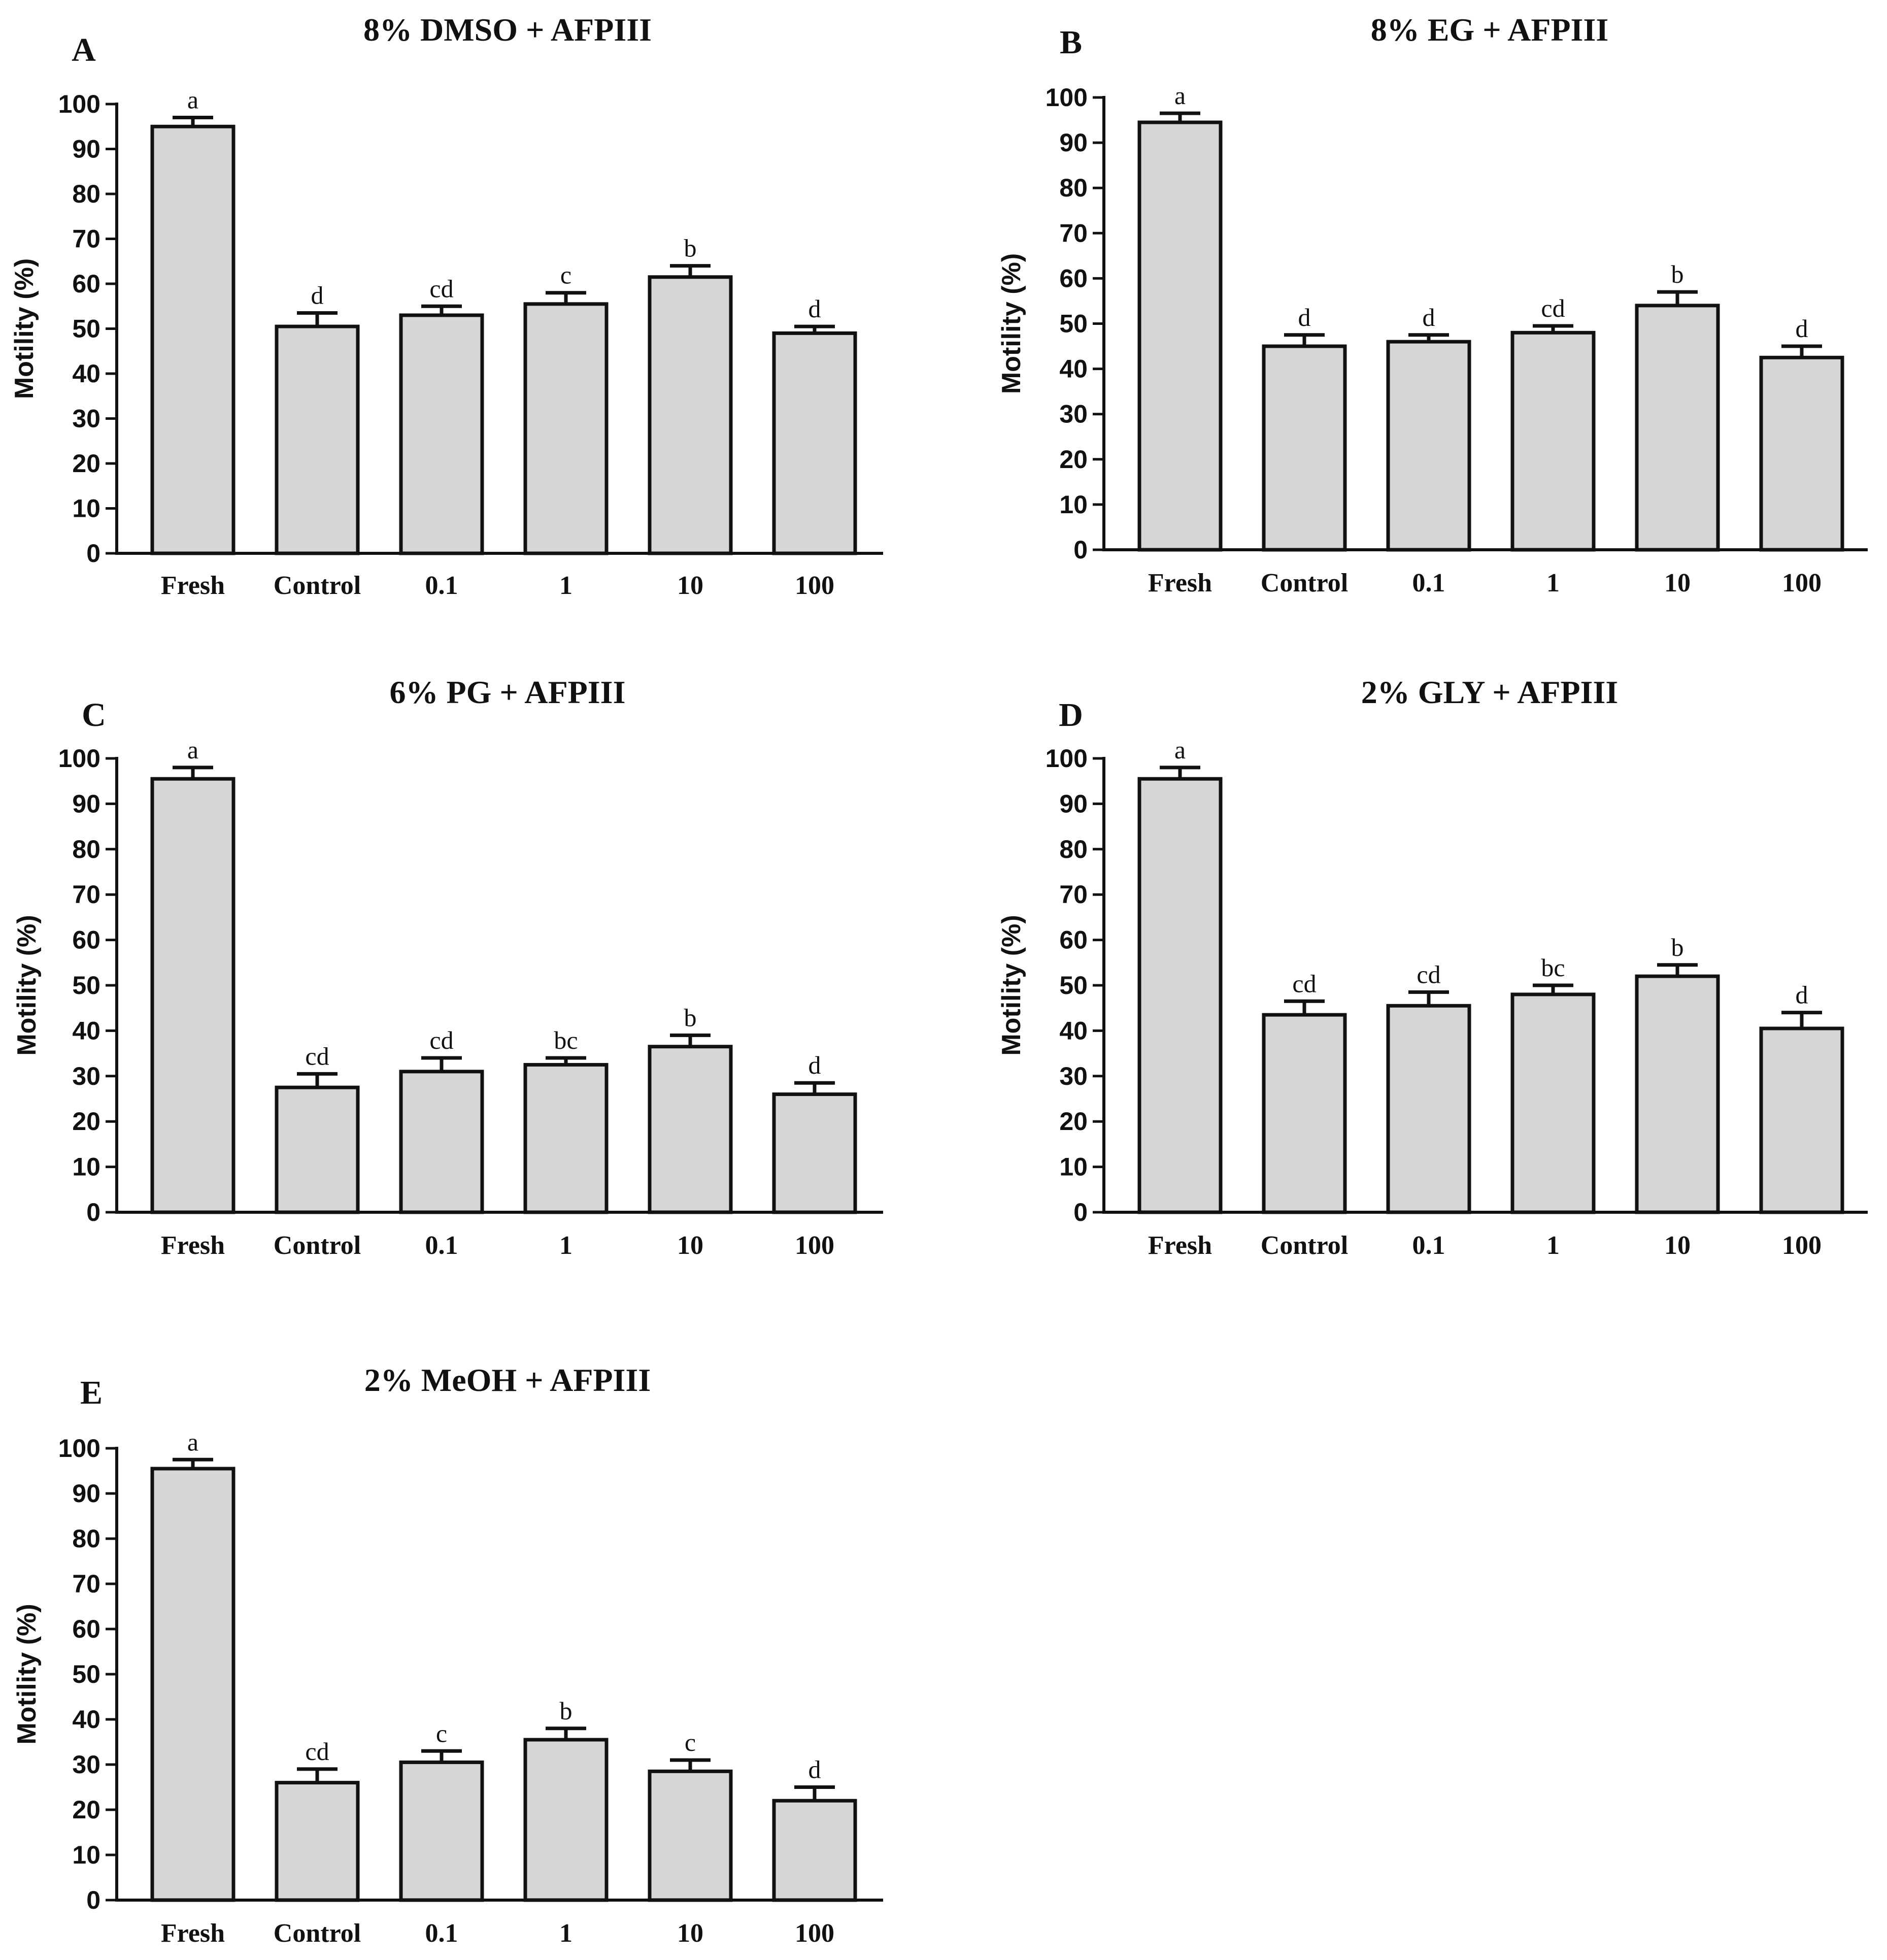 Image resolution: width=1887 pixels, height=1960 pixels. What do you see at coordinates (1553, 583) in the screenshot?
I see `x-tick-label-b-3: 1` at bounding box center [1553, 583].